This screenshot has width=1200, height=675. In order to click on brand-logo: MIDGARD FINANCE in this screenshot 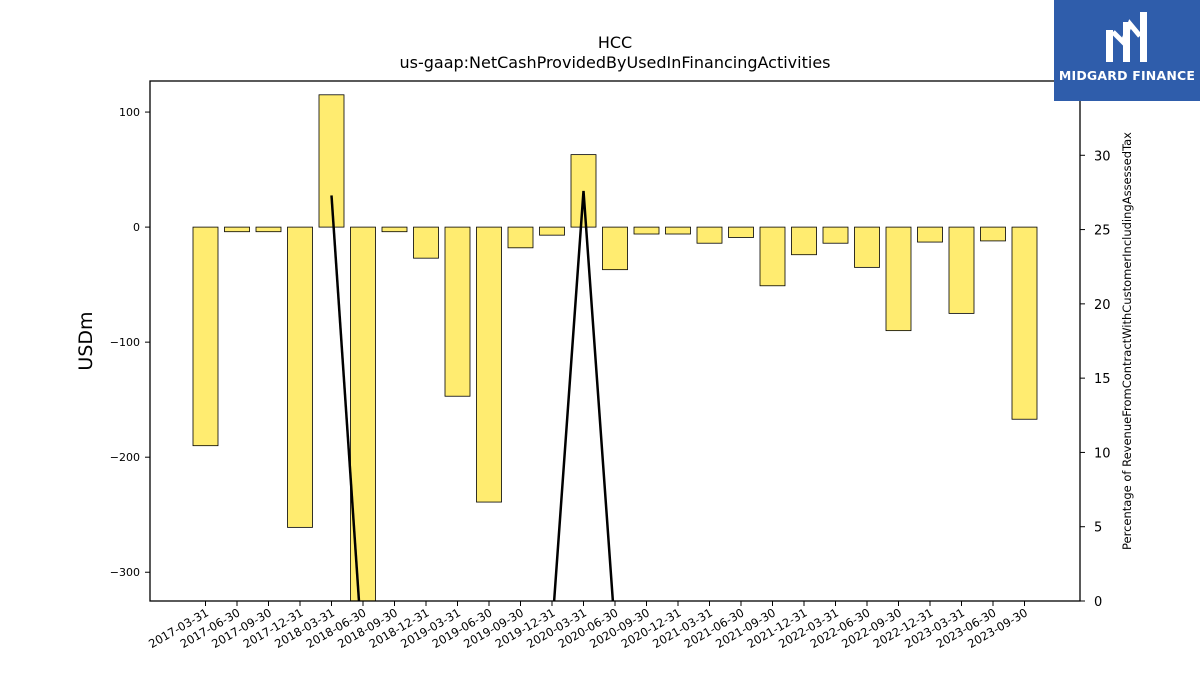, I will do `click(1127, 50)`.